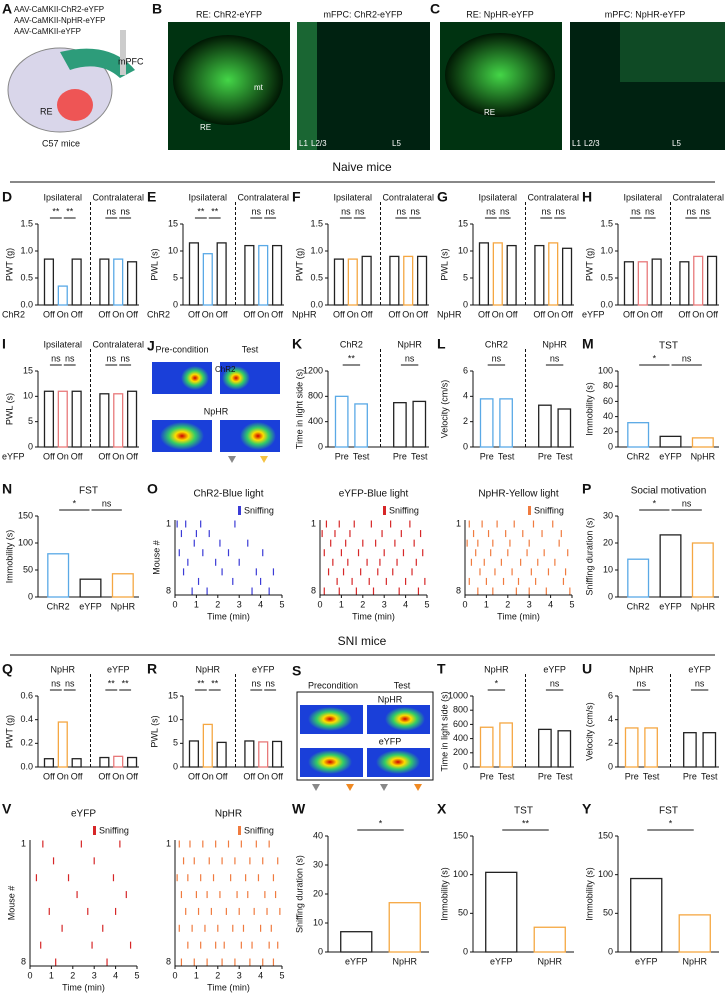  Describe the element at coordinates (59, 9) in the screenshot. I see `virus-label: AAV-CaMKII-ChR2-eYFP` at that location.